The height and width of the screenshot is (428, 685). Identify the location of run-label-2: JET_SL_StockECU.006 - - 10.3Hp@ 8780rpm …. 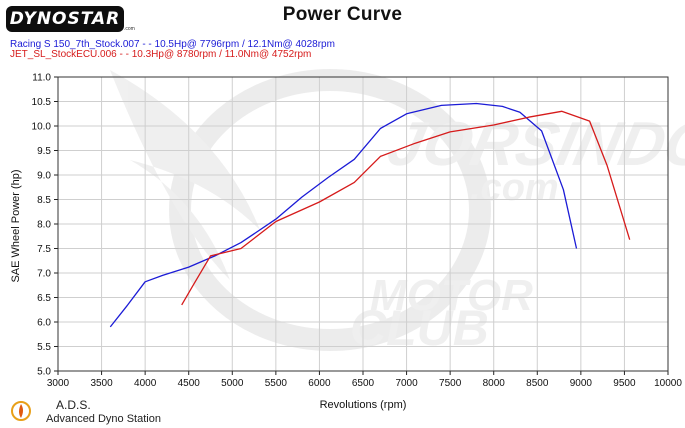
(161, 54).